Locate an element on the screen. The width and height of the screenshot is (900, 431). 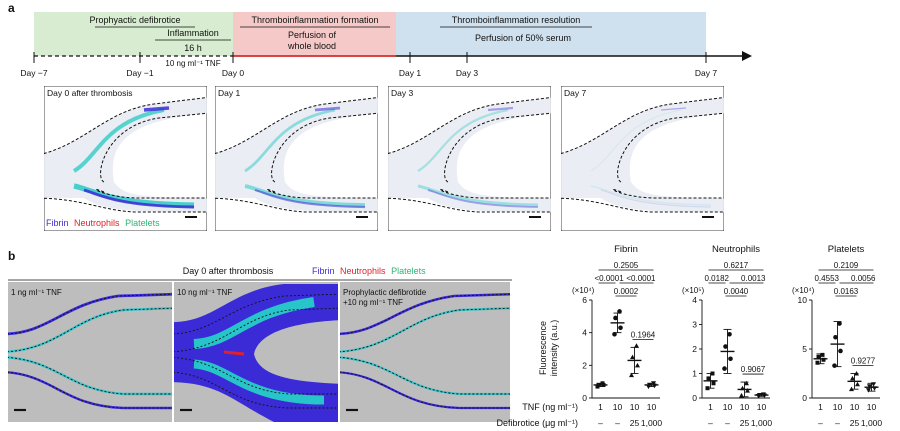
y-tick-label-1-0: 0 is located at coordinates (694, 398).